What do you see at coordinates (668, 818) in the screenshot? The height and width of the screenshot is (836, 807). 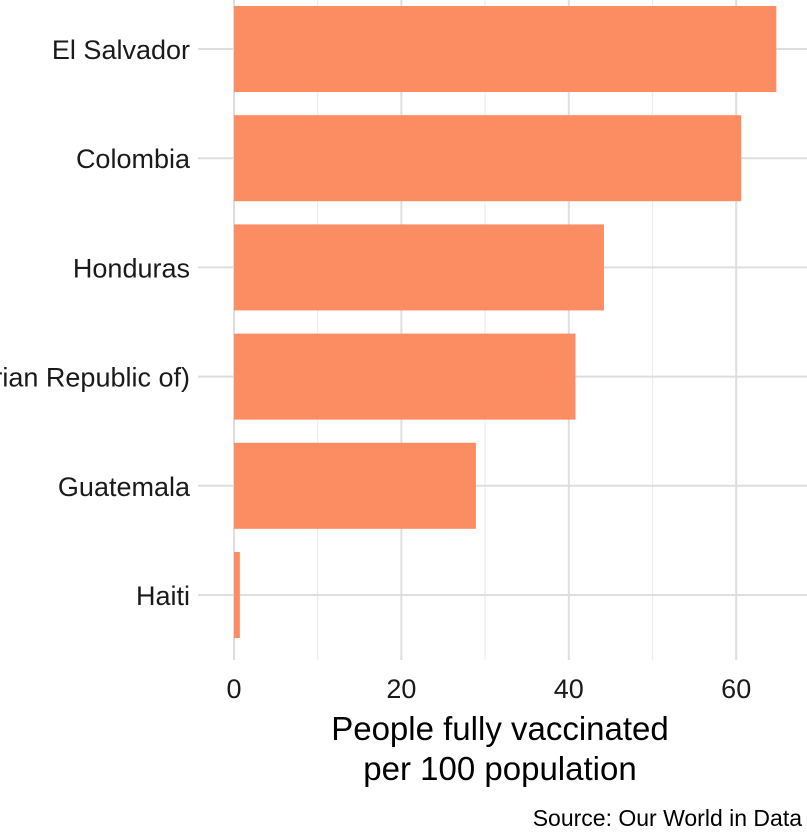 I see `source-caption: Source: Our World in Data` at bounding box center [668, 818].